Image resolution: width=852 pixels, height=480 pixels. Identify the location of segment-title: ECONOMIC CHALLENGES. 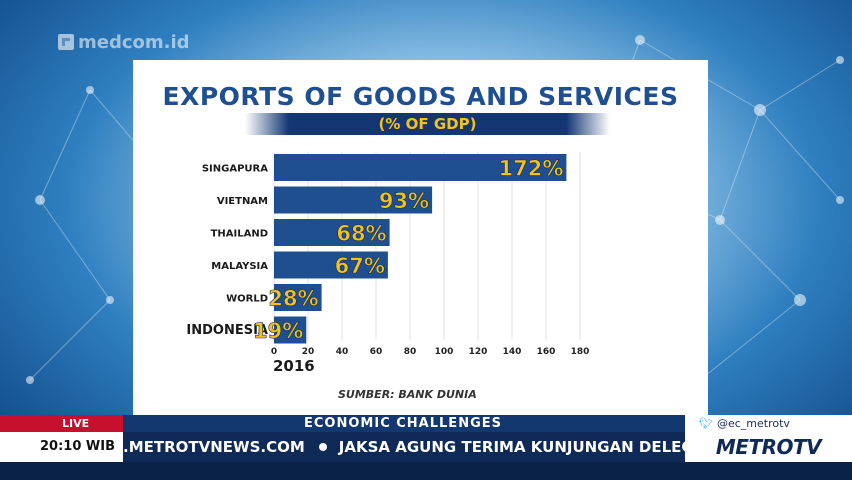
(403, 423).